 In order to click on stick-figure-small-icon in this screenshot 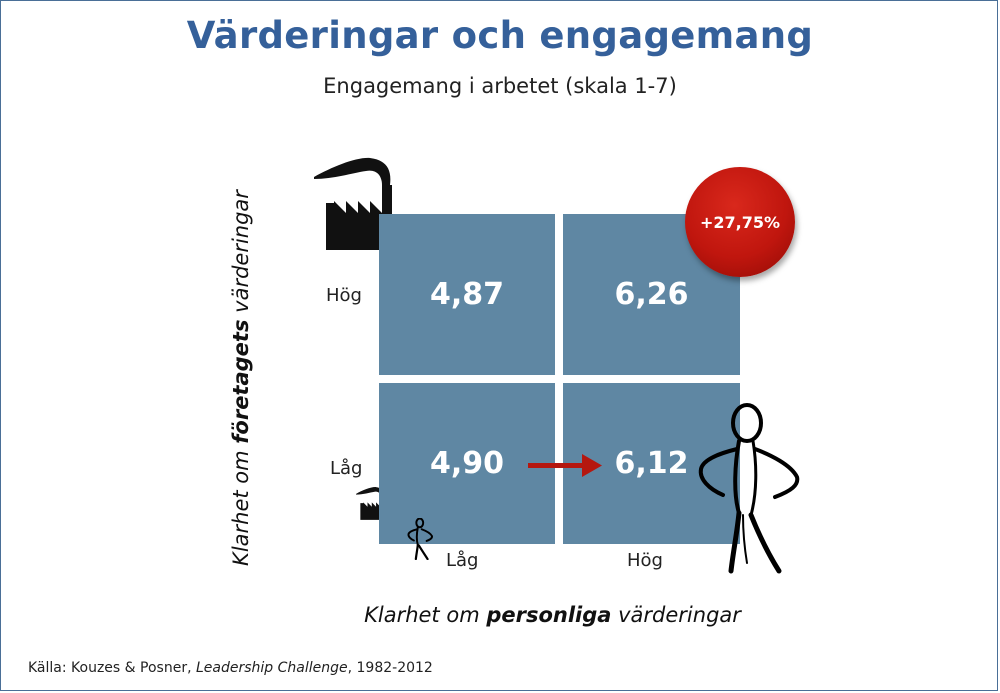, I will do `click(420, 539)`.